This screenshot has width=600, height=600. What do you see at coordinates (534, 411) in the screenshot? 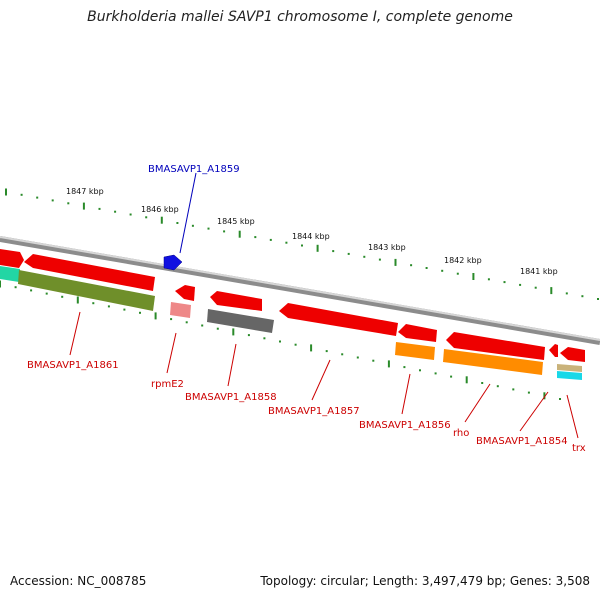
I see `leader-BMASAVP1_A1854` at bounding box center [534, 411].